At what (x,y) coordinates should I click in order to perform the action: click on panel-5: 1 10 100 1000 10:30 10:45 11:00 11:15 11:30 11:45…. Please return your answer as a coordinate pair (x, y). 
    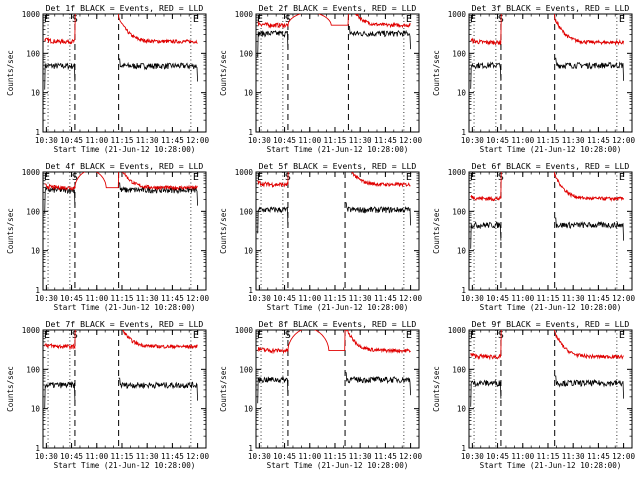
    Looking at the image, I should click on (320, 236).